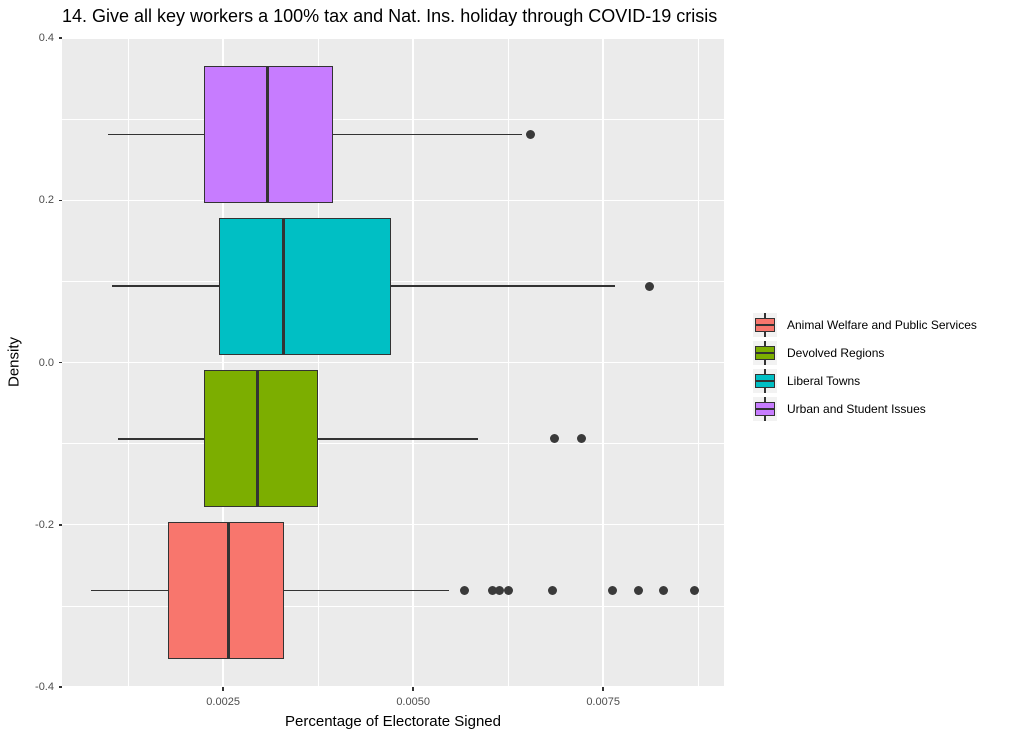 The height and width of the screenshot is (739, 1024). Describe the element at coordinates (44, 687) in the screenshot. I see `y-tick-label: -0.4` at that location.